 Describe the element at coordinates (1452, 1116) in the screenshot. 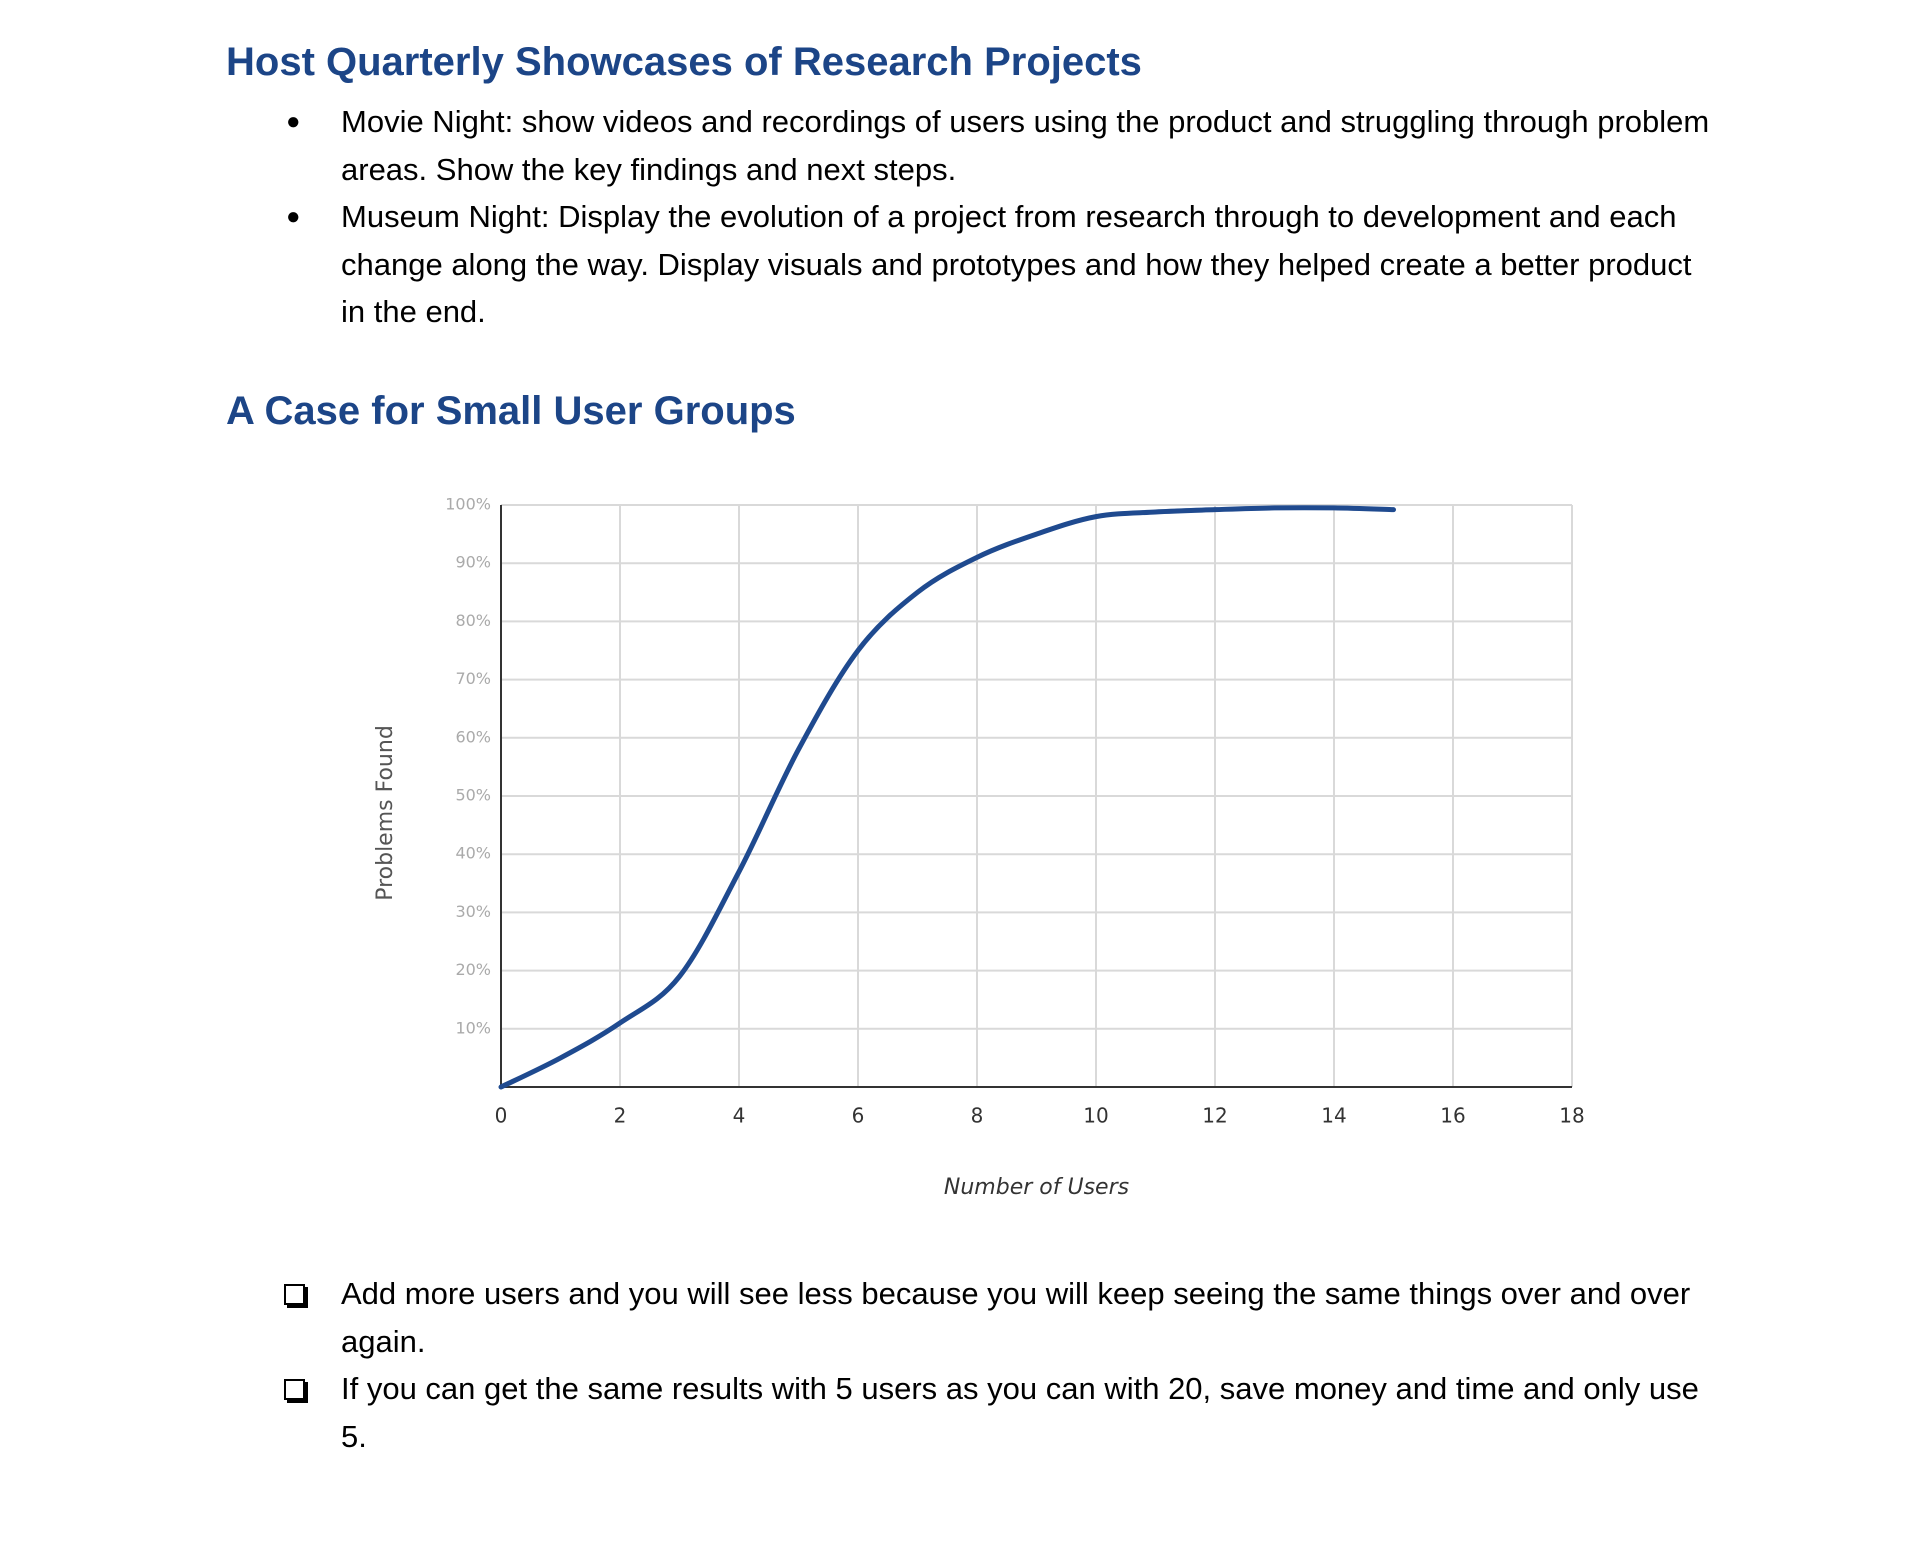

I see `x-tick-label: 16` at that location.